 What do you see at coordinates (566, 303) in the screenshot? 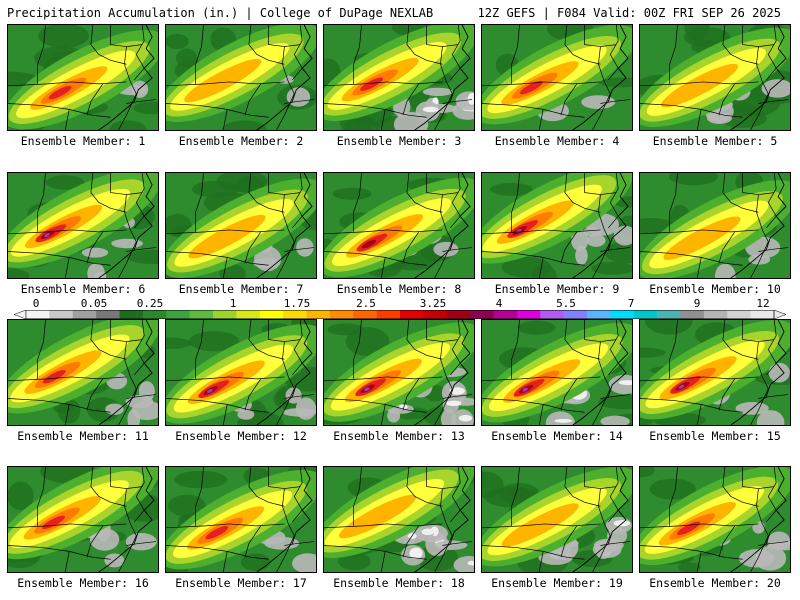
I see `colorbar-tick-label: 5.5` at bounding box center [566, 303].